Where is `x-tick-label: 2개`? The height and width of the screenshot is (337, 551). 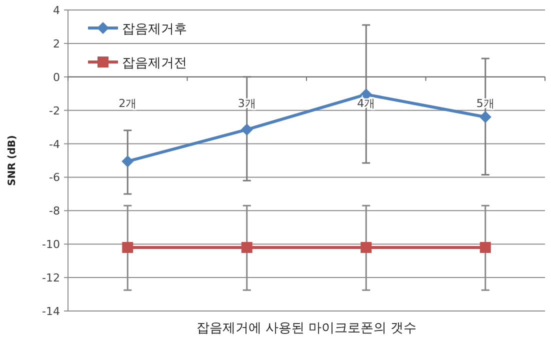 x-tick-label: 2개 is located at coordinates (127, 103).